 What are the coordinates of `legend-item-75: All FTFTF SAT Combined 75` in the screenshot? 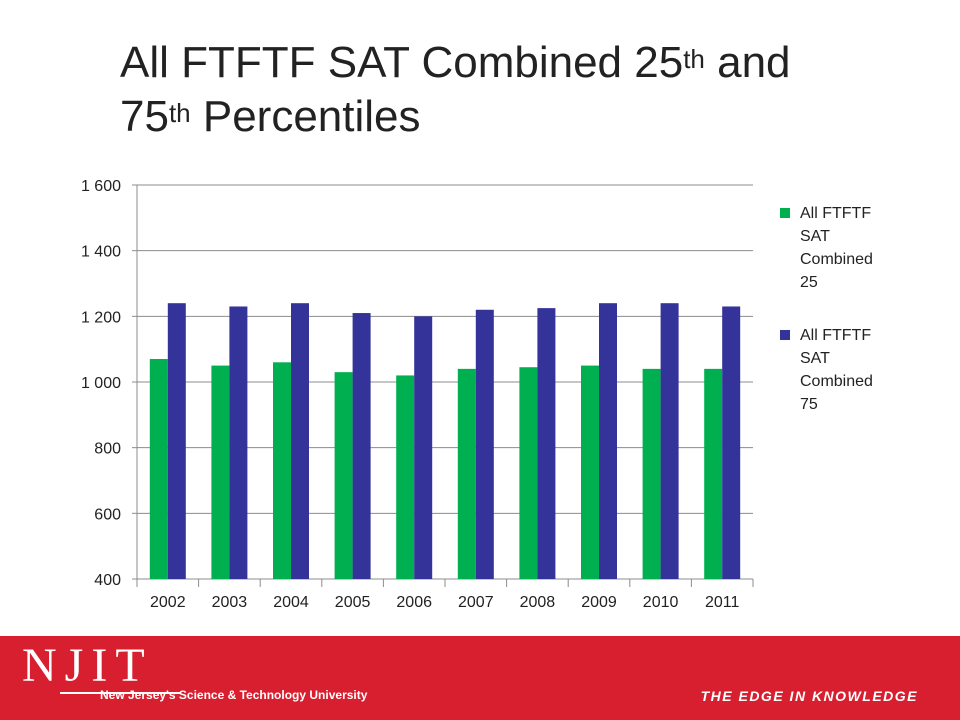 It's located at (850, 370).